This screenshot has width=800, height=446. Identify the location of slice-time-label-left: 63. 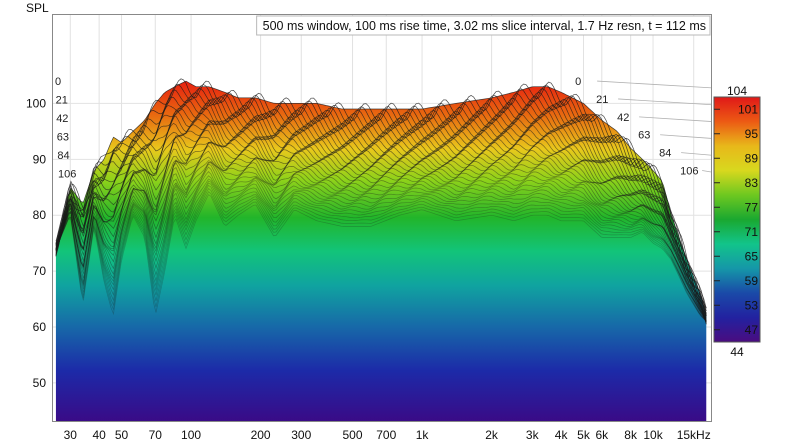
(63, 137).